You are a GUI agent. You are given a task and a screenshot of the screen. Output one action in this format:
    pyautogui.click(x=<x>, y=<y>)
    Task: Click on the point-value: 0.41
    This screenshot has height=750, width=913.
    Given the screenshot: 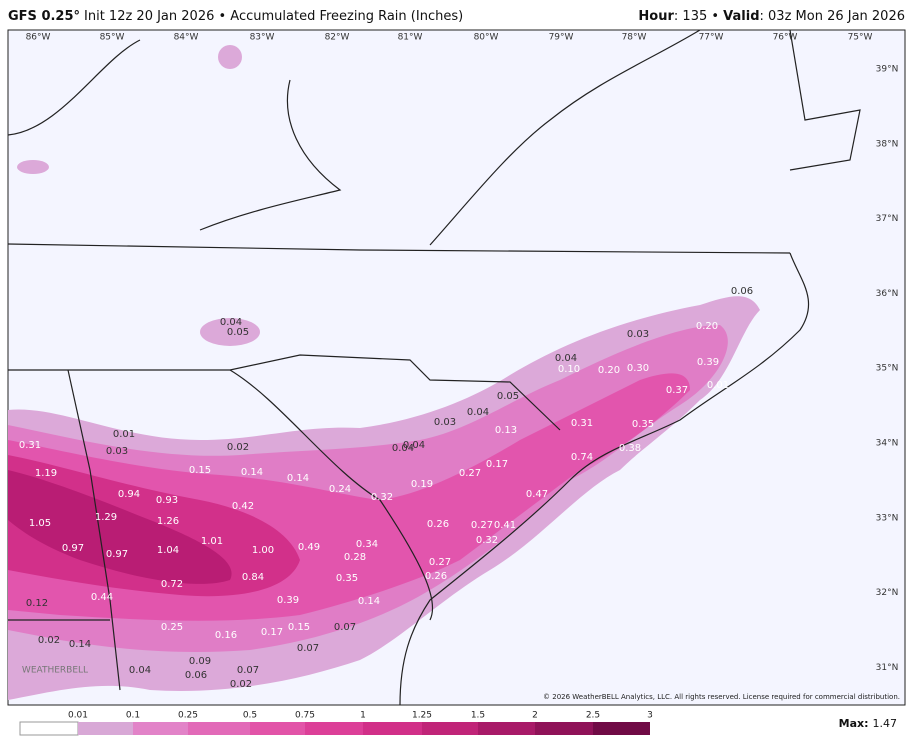 What is the action you would take?
    pyautogui.click(x=505, y=525)
    